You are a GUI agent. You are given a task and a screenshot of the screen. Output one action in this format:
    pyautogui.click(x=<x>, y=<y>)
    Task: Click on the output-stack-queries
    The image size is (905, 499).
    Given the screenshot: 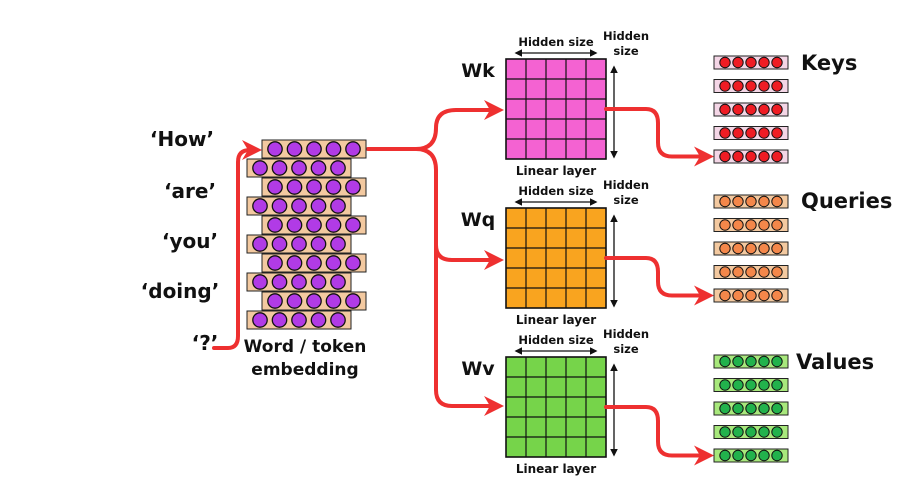 What is the action you would take?
    pyautogui.click(x=751, y=248)
    